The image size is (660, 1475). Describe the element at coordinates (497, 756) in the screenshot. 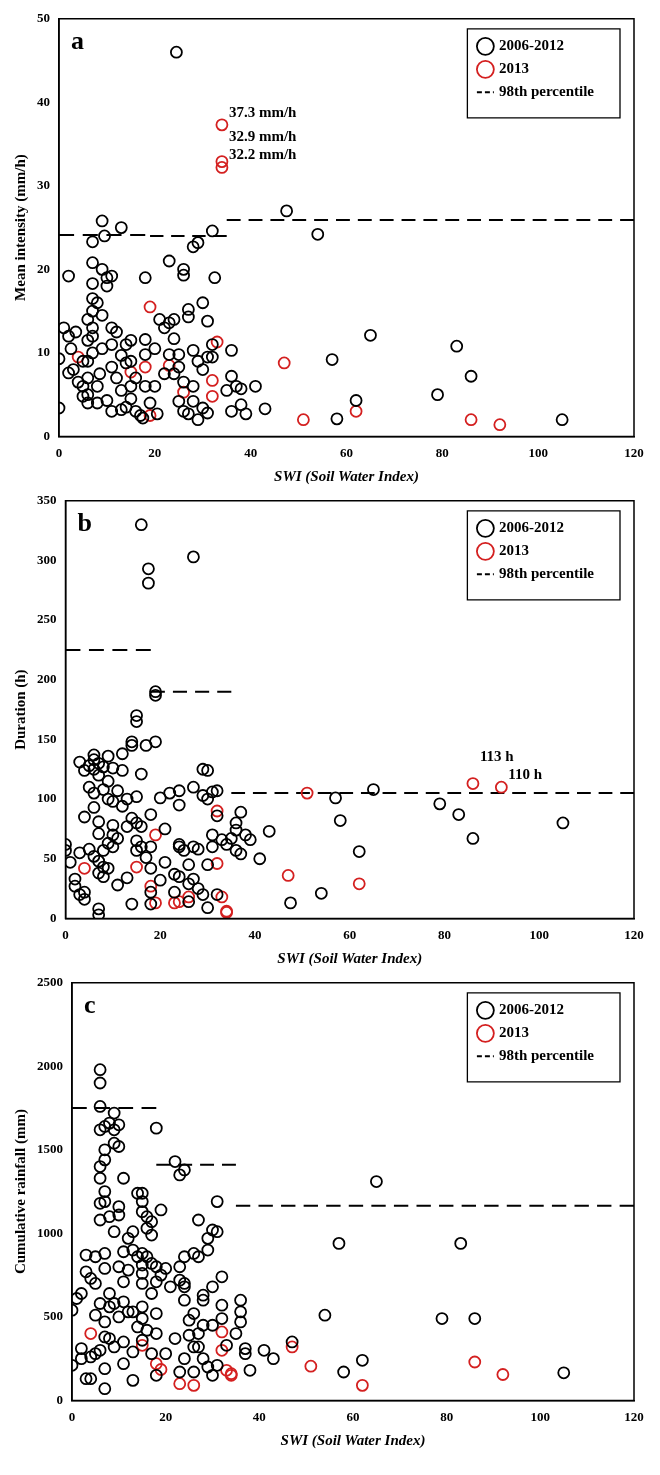

I see `annotation: 113 h` at that location.